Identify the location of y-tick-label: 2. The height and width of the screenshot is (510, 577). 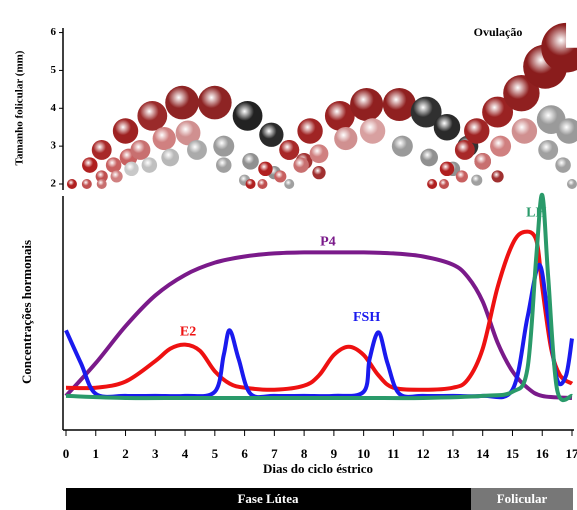
(54, 184).